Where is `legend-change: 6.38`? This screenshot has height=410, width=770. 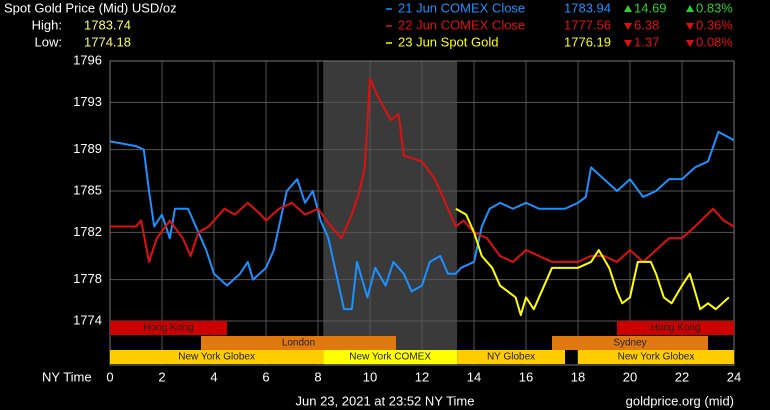
legend-change: 6.38 is located at coordinates (646, 24).